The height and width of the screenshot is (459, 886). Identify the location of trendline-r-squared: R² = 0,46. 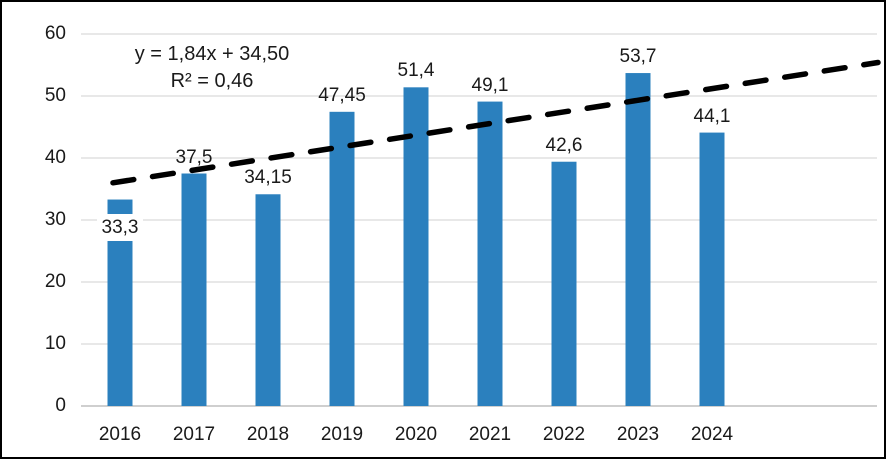
(212, 81).